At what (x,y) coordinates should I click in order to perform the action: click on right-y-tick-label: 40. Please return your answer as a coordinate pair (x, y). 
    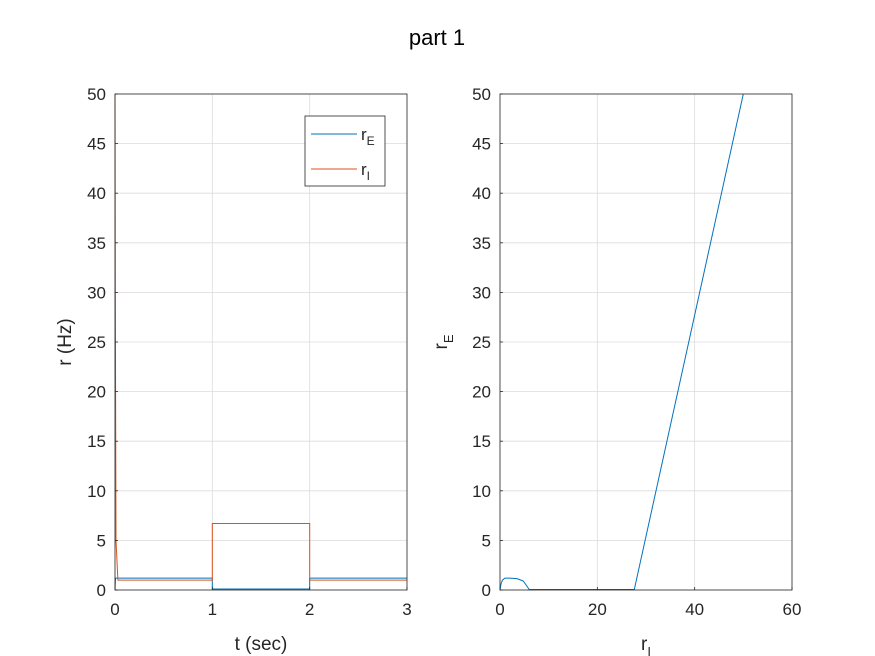
    Looking at the image, I should click on (481, 193).